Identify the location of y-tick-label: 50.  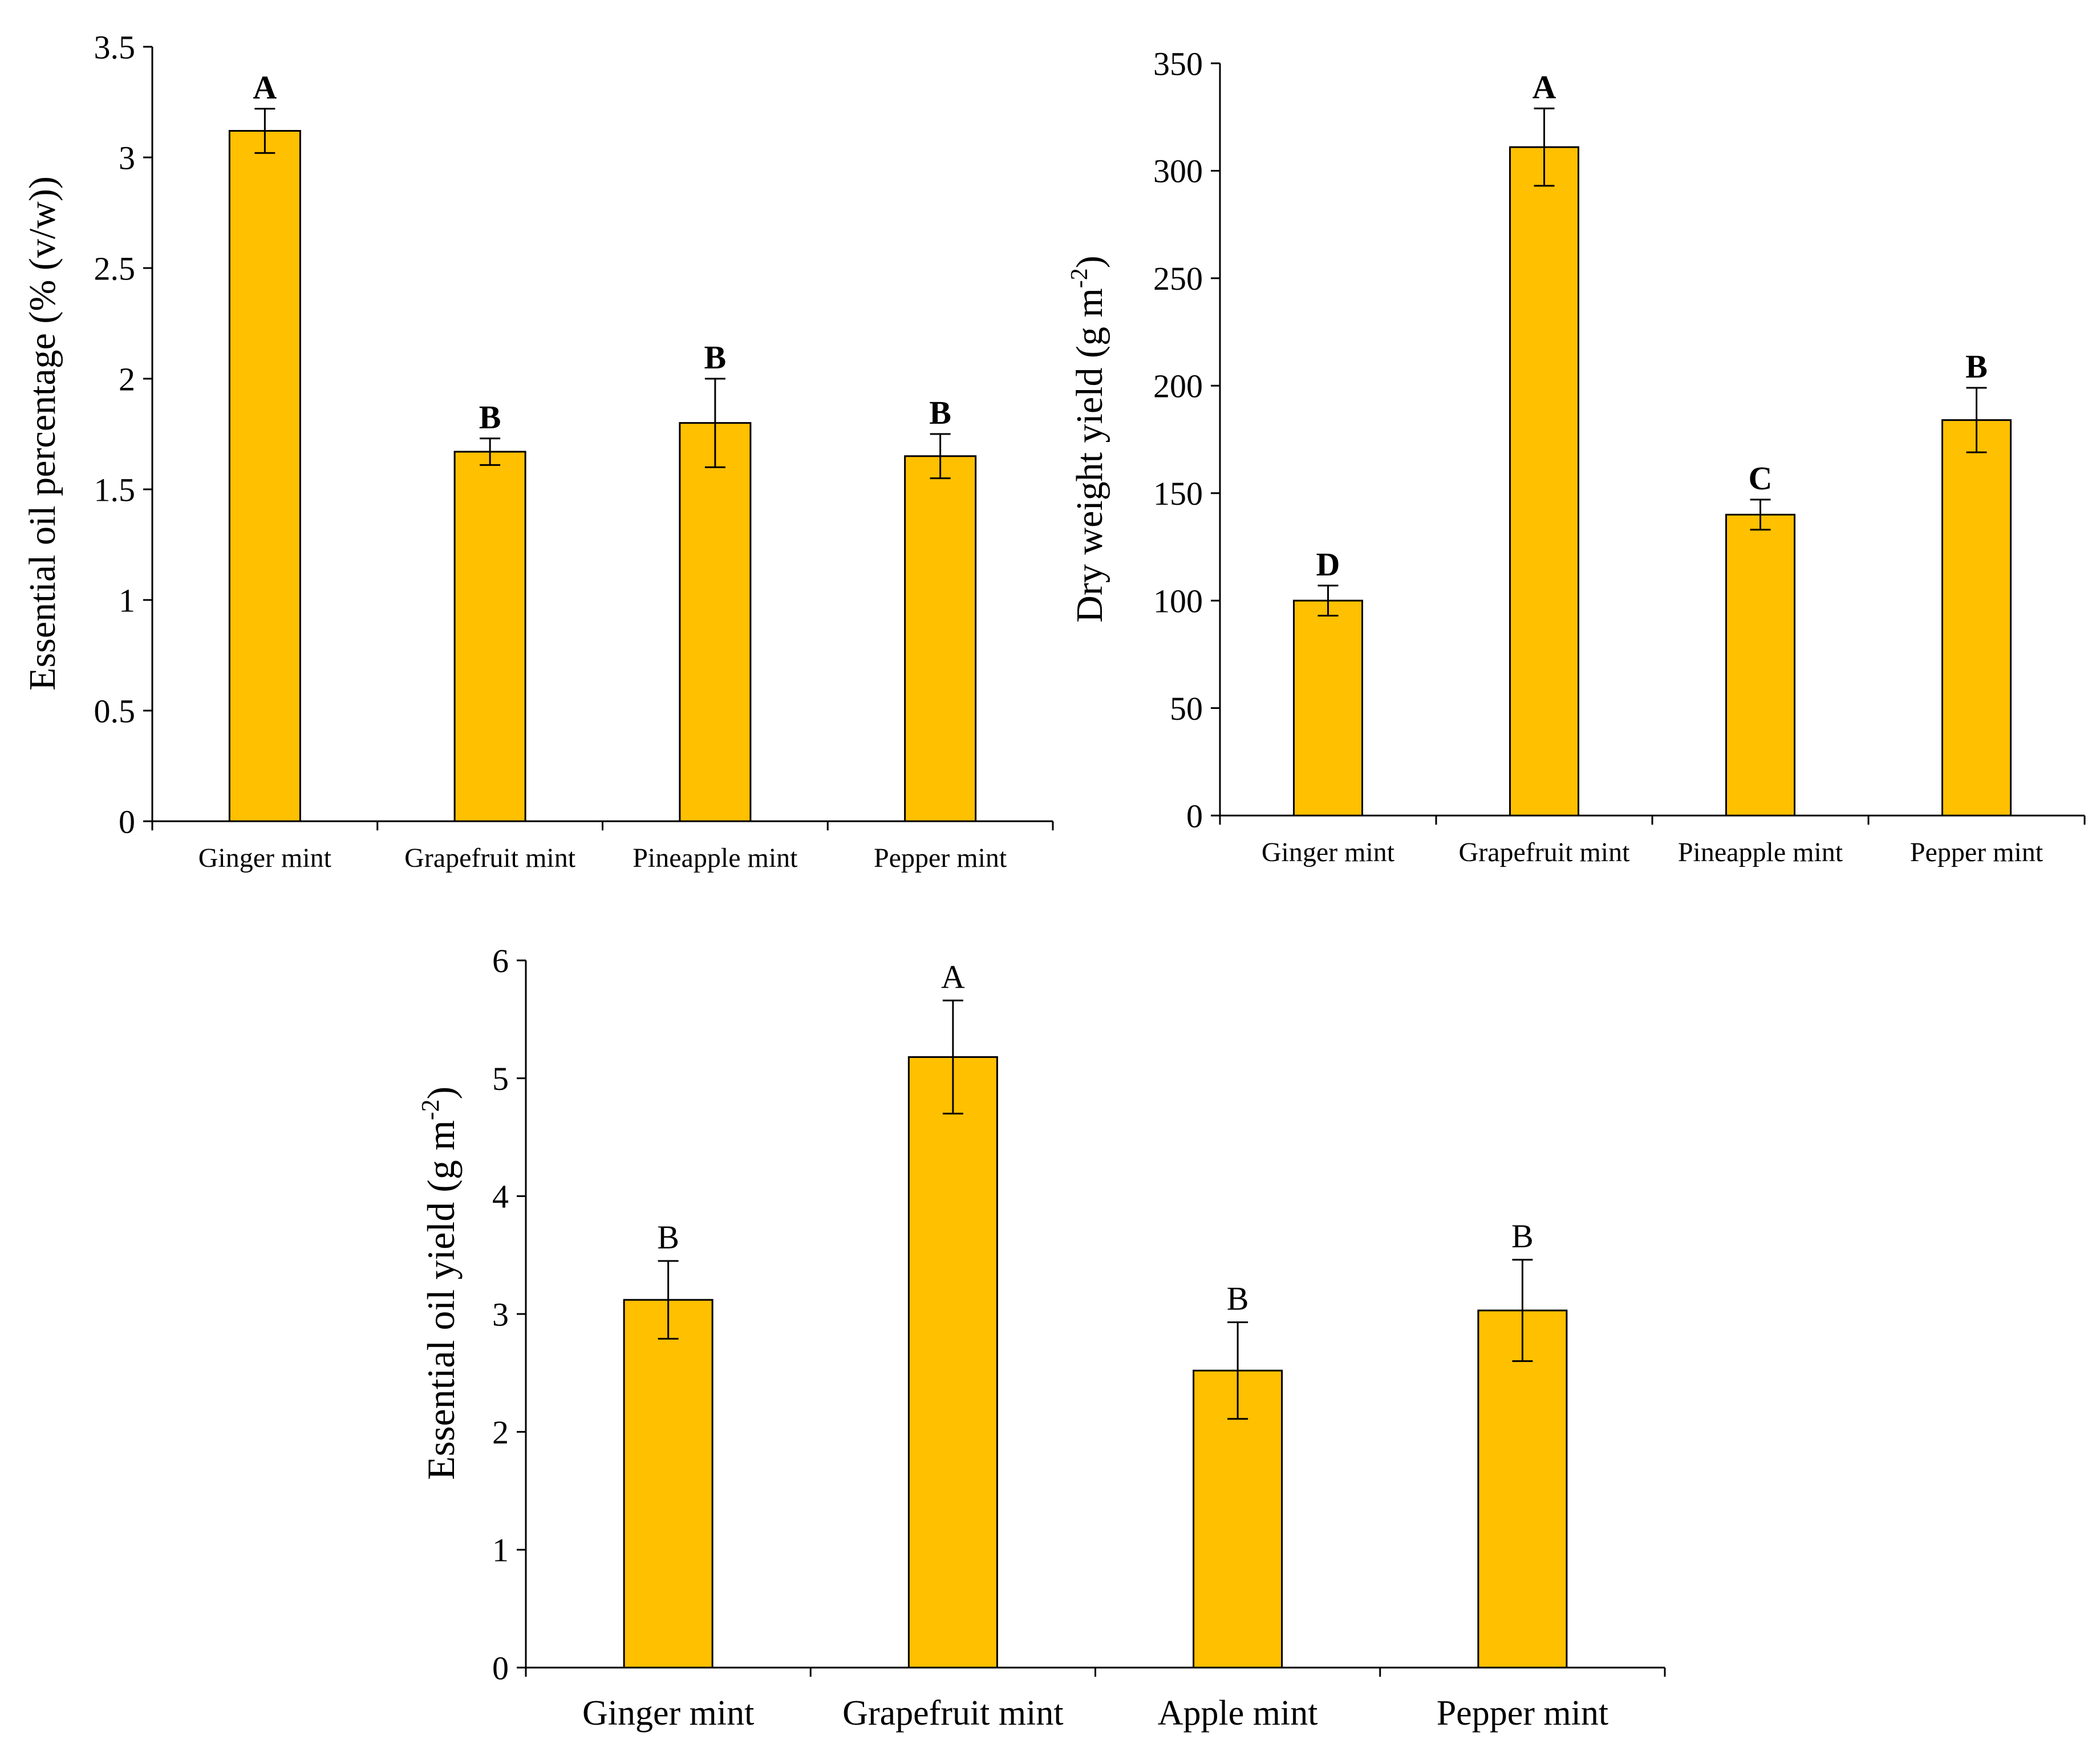
(1186, 708).